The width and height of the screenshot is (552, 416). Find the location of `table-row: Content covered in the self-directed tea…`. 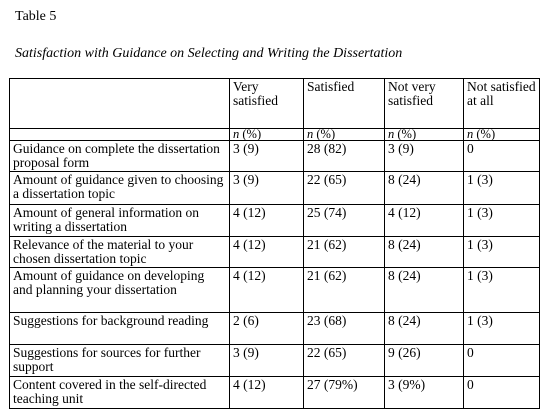

table-row: Content covered in the self-directed tea… is located at coordinates (274, 392).